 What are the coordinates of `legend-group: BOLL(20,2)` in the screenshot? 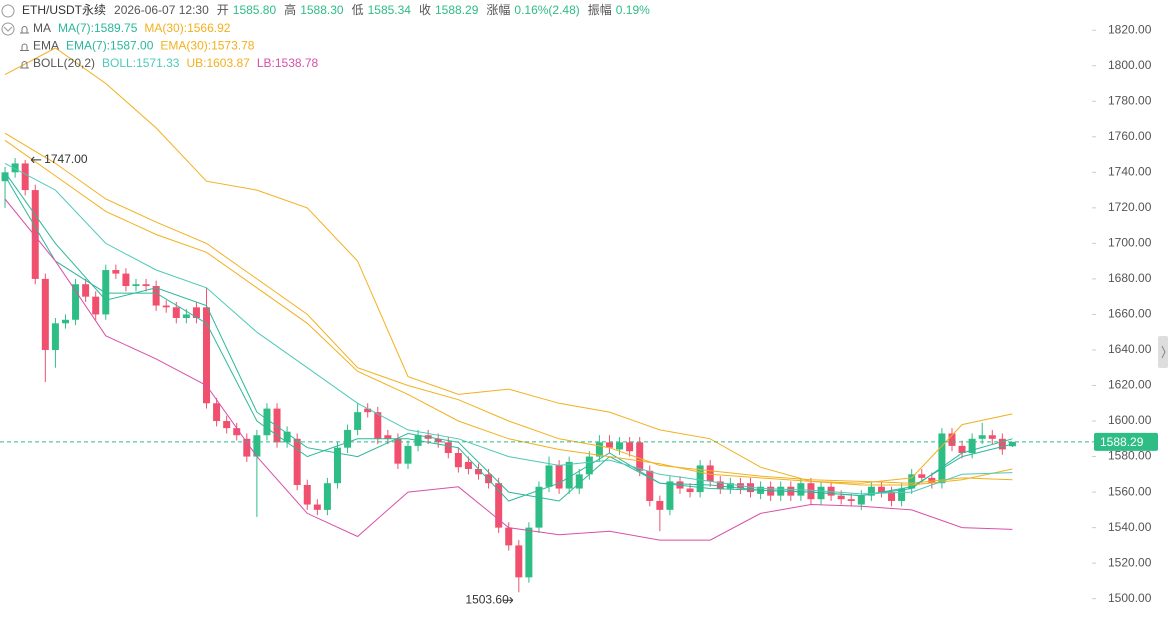 It's located at (64, 63).